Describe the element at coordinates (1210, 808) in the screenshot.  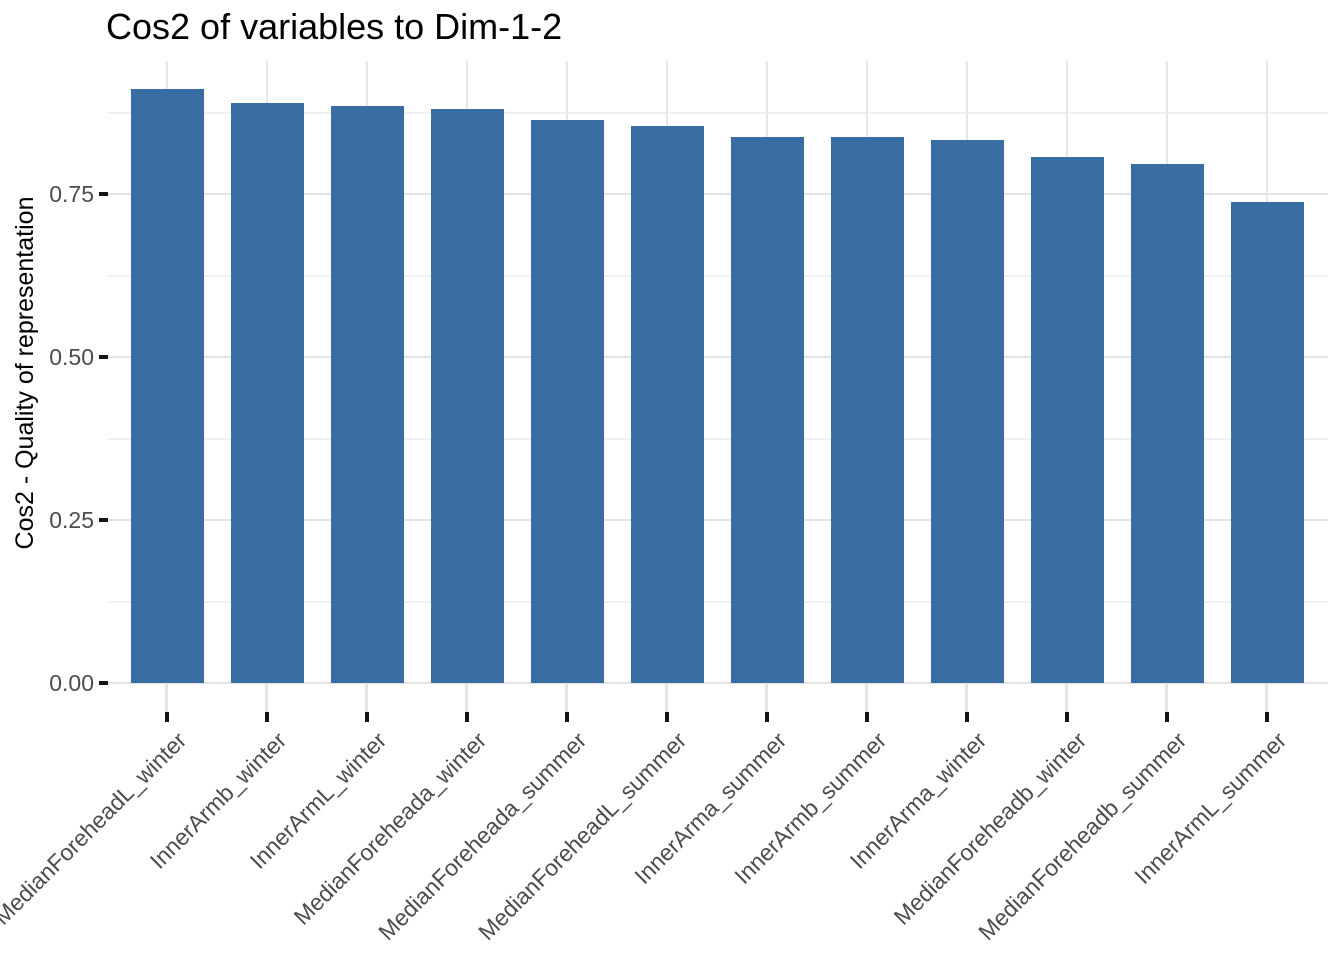
I see `x-tick-label: InnerArmL_summer` at that location.